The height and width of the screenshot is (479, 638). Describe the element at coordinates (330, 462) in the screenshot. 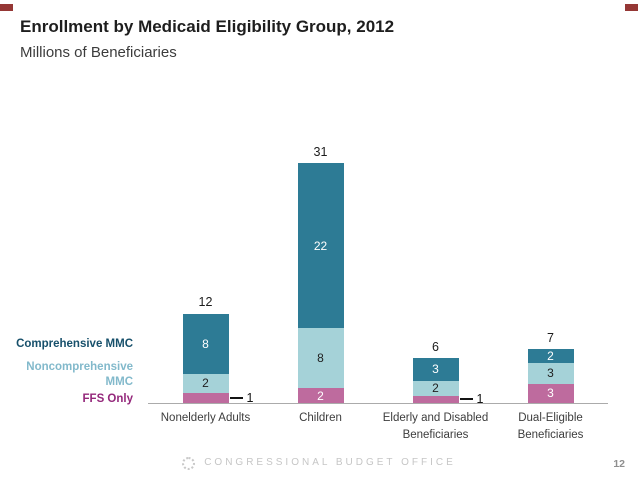

I see `footer-text: CONGRESSIONAL BUDGET OFFICE` at that location.